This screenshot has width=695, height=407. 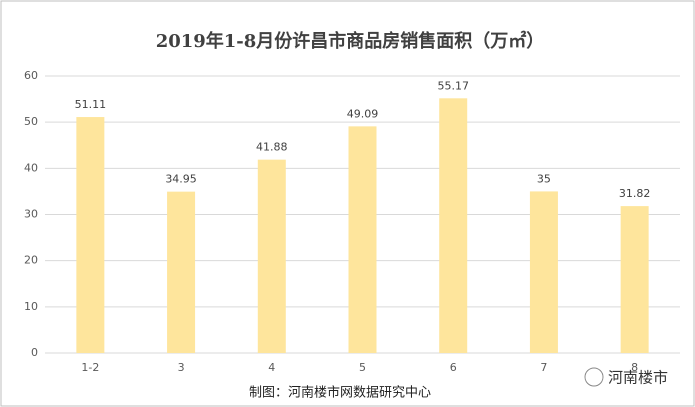 I want to click on y-tick-label: 20, so click(x=31, y=260).